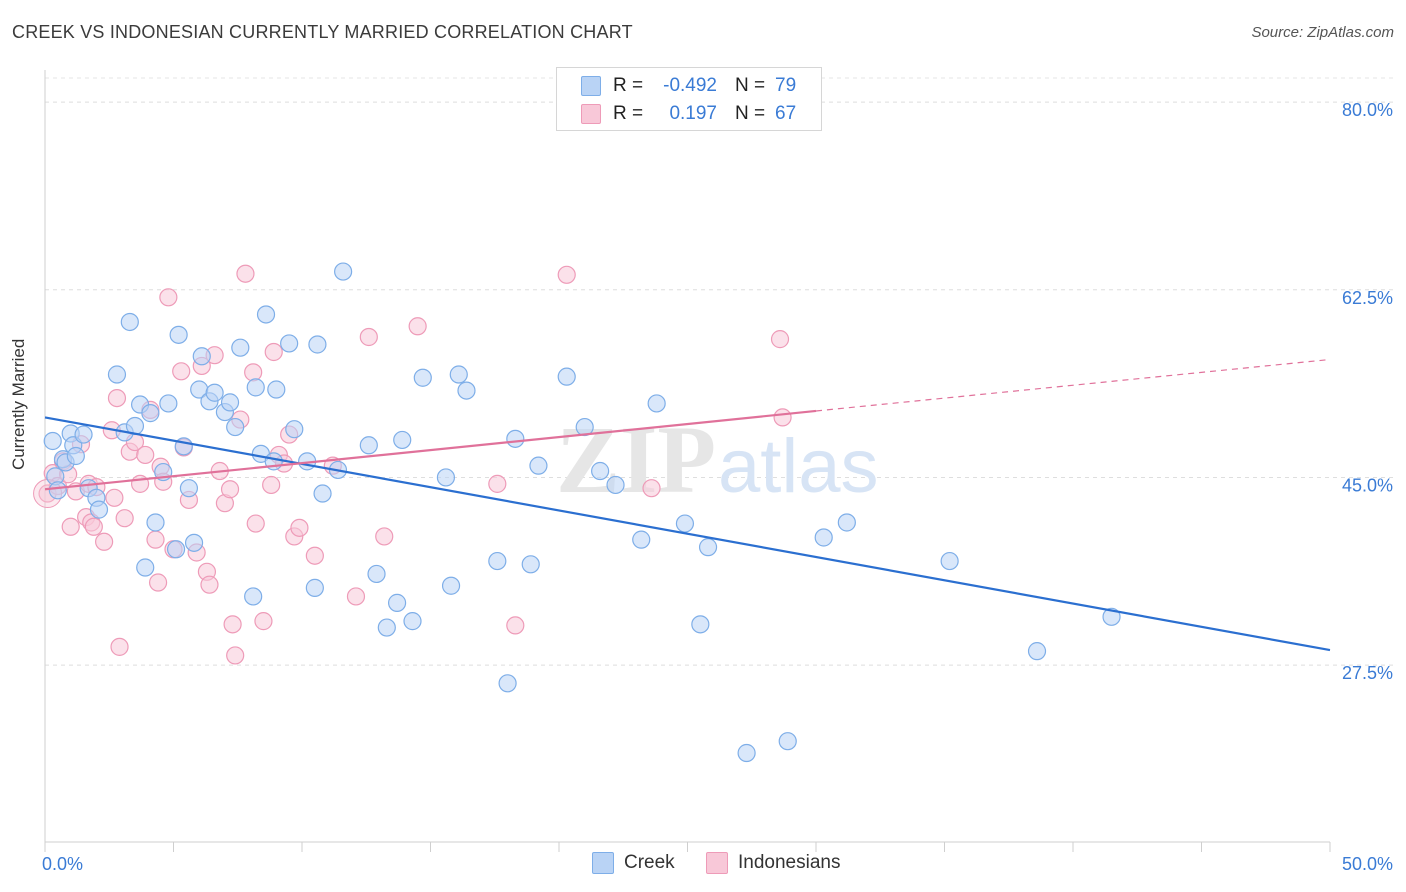 This screenshot has height=892, width=1406. I want to click on y-tick-label: 27.5%, so click(1367, 673).